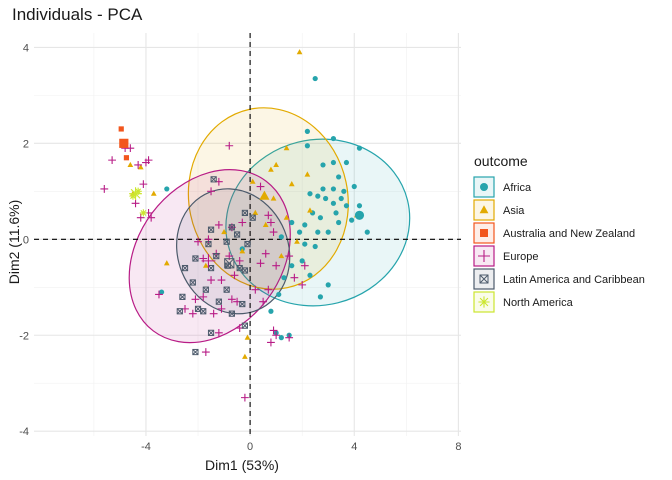  What do you see at coordinates (77, 14) in the screenshot?
I see `chart-title: Individuals - PCA` at bounding box center [77, 14].